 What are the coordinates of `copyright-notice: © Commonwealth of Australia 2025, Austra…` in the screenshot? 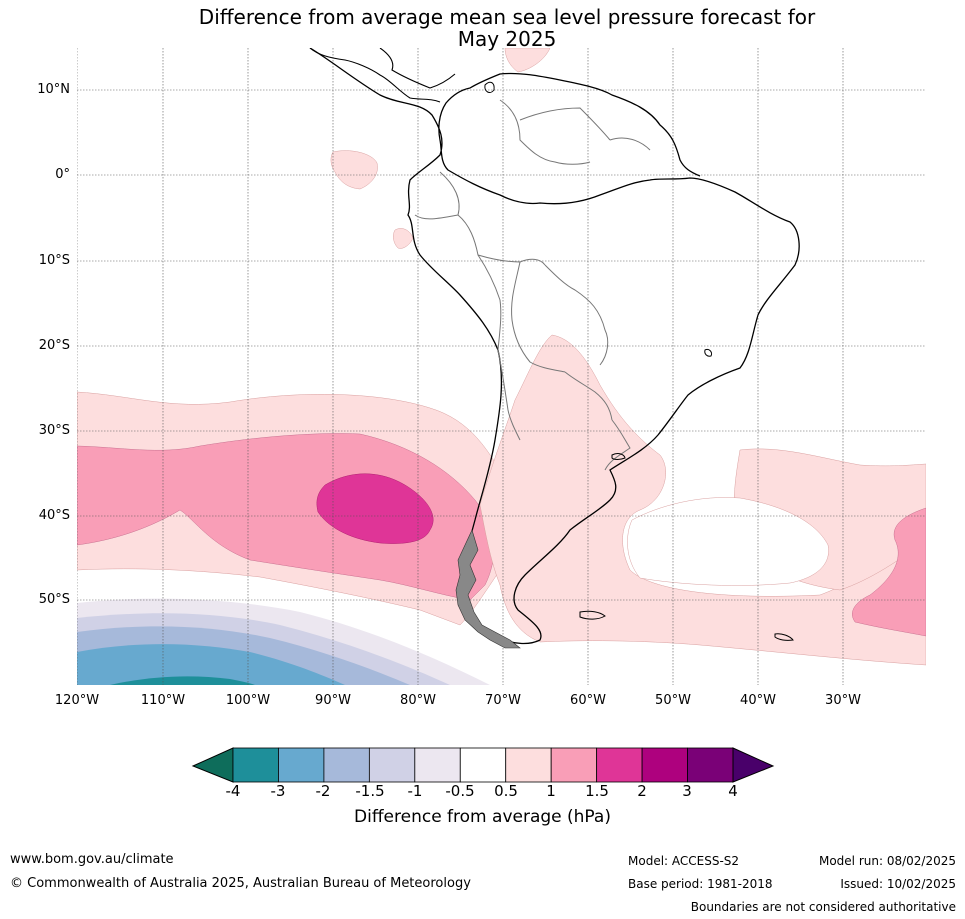 It's located at (240, 883).